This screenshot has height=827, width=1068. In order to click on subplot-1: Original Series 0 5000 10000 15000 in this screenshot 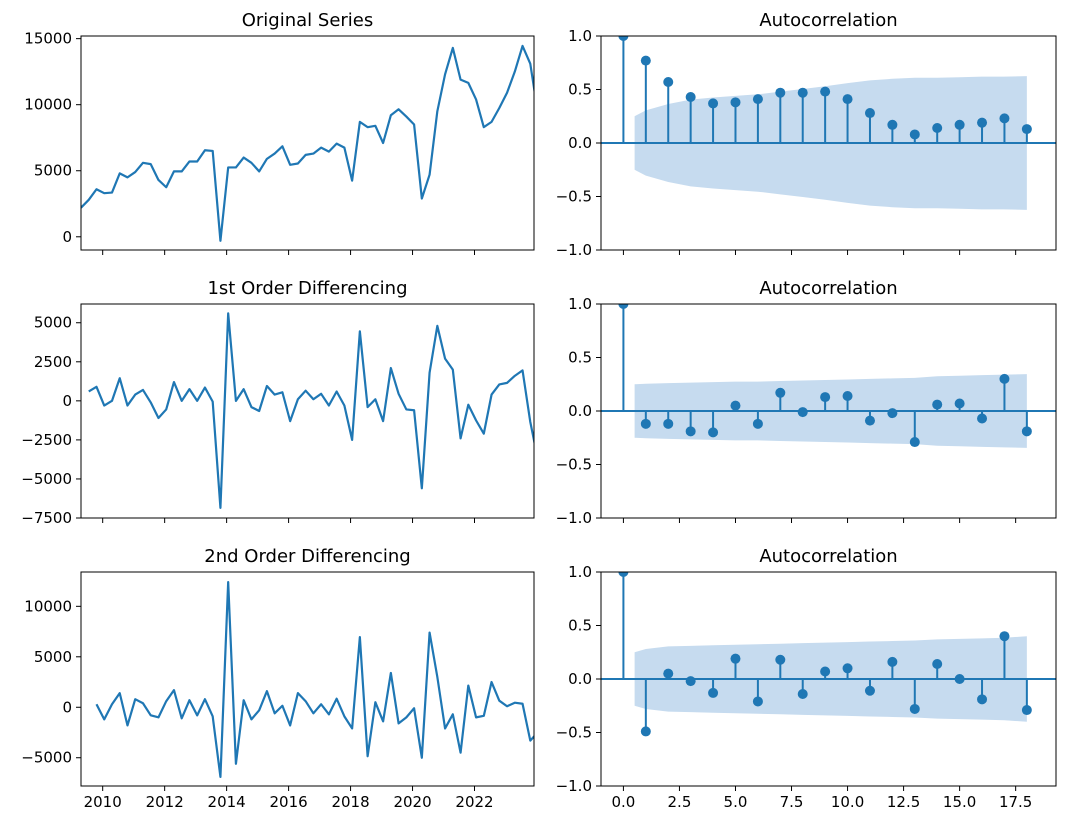, I will do `click(279, 132)`.